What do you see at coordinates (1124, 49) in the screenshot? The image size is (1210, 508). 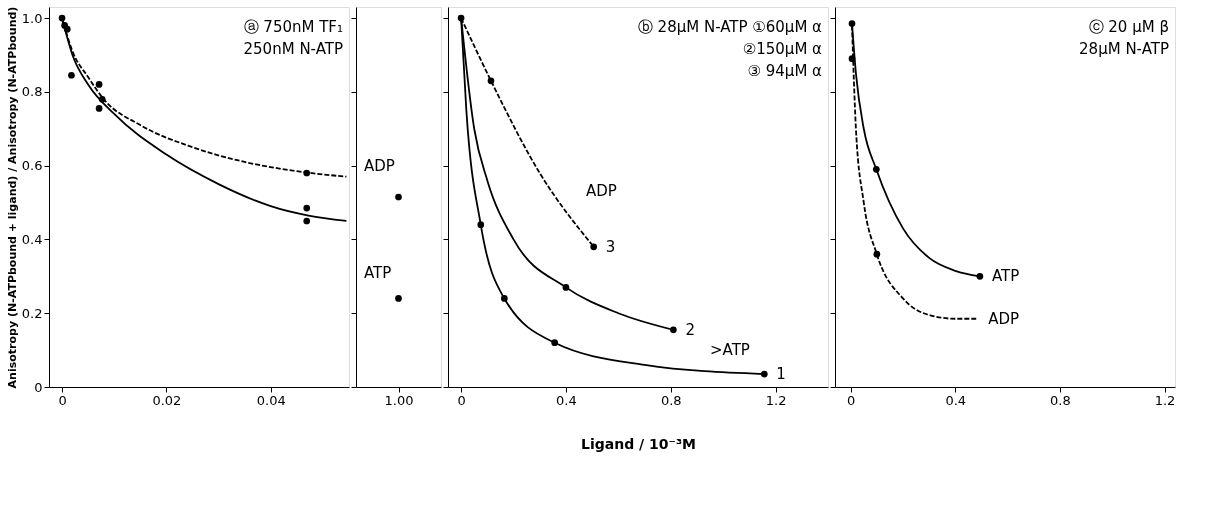 I see `annotation: 28μM N-ATP` at bounding box center [1124, 49].